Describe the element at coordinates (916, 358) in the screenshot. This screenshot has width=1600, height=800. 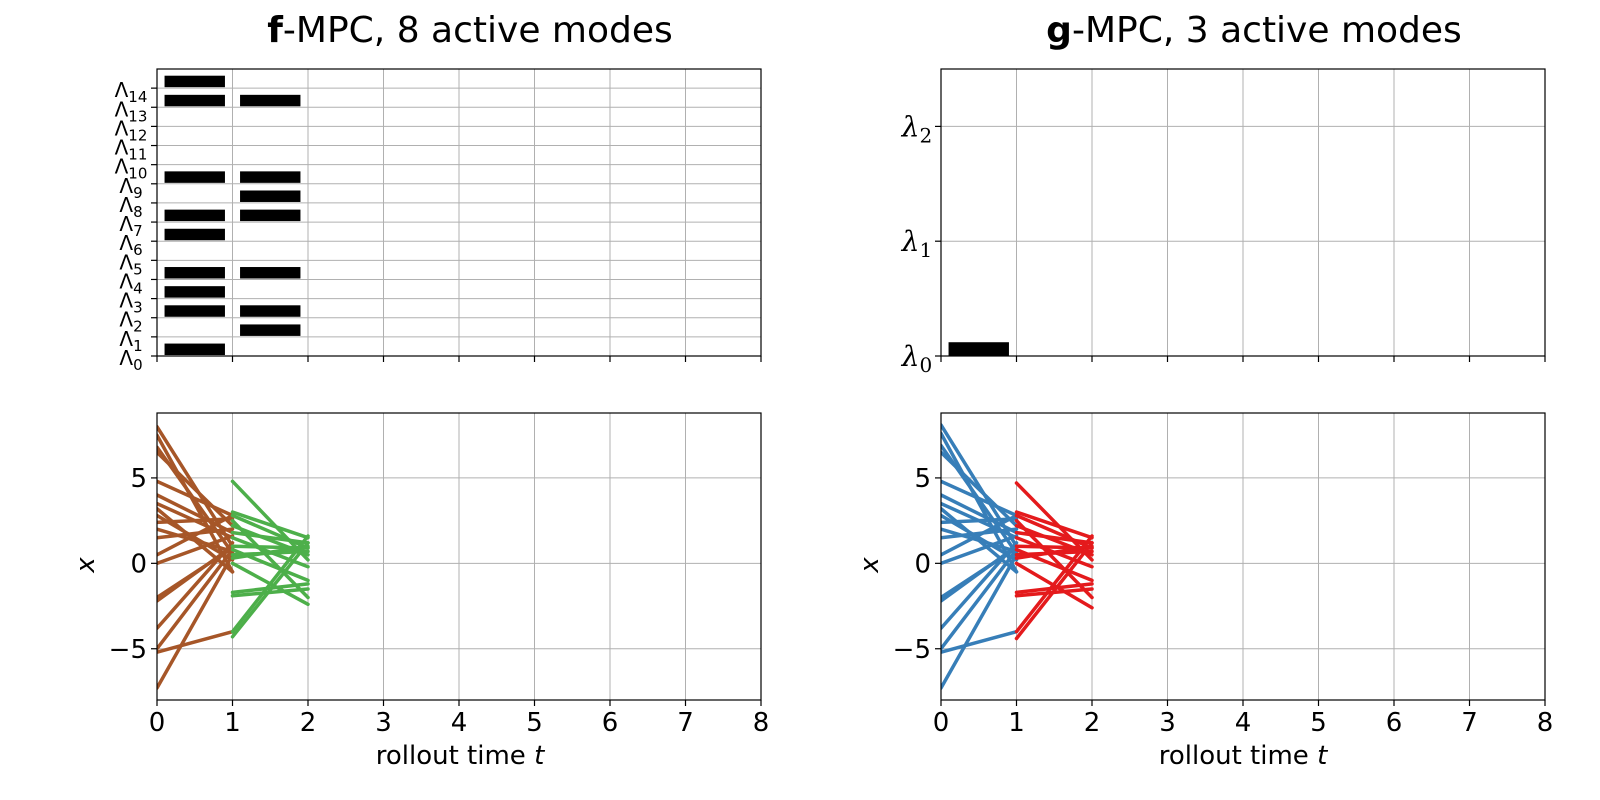
I see `y-tick-label: λ0` at that location.